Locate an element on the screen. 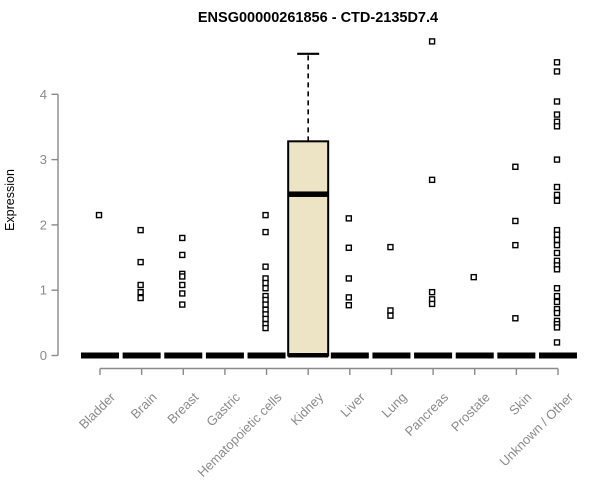 This screenshot has height=500, width=600. x-tick-label-lung: Lung is located at coordinates (394, 405).